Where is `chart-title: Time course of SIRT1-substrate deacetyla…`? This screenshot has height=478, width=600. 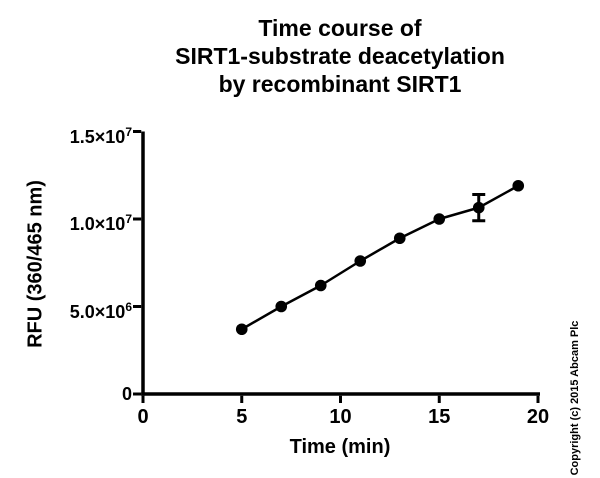 chart-title: Time course of SIRT1-substrate deacetyla… is located at coordinates (340, 56).